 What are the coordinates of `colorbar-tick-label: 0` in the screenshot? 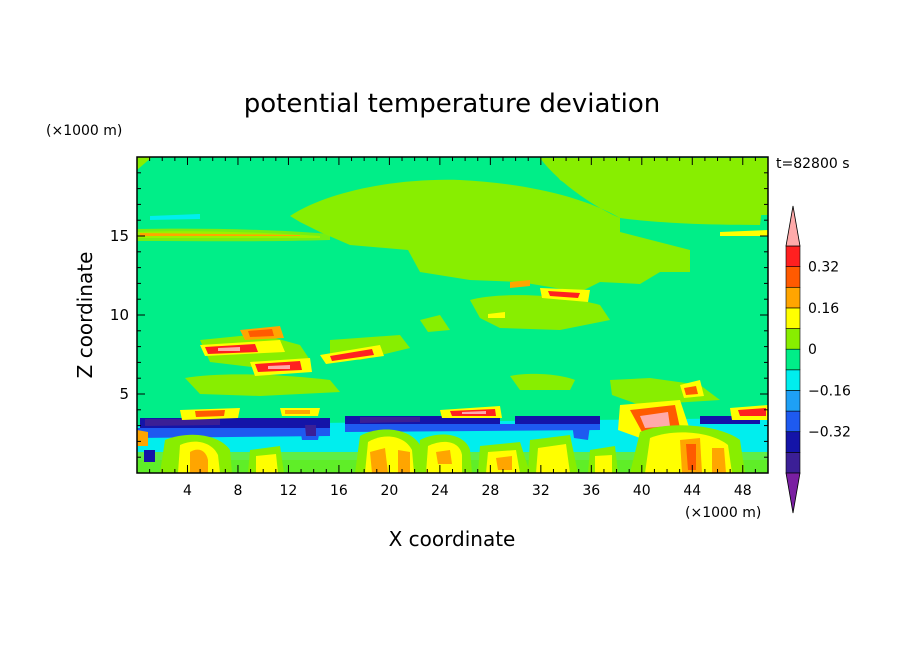 It's located at (812, 350).